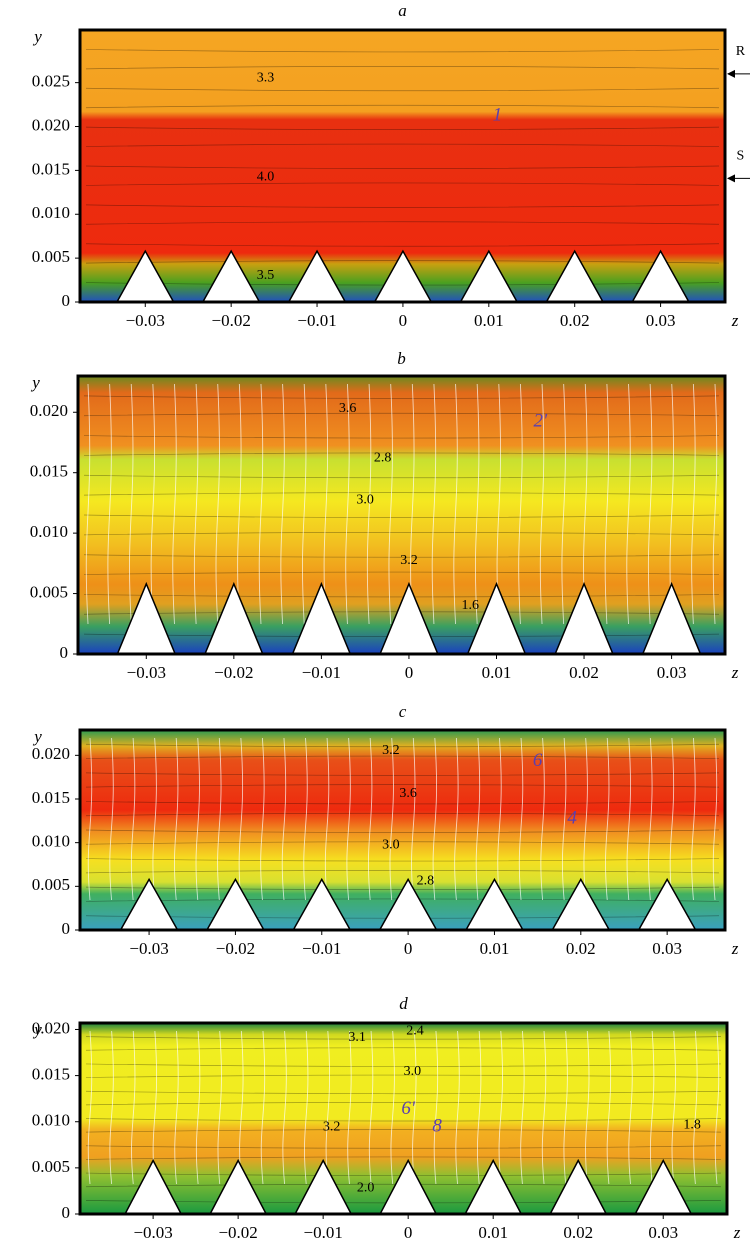 The image size is (753, 1245). Describe the element at coordinates (408, 1232) in the screenshot. I see `x-tick-label: 0` at that location.